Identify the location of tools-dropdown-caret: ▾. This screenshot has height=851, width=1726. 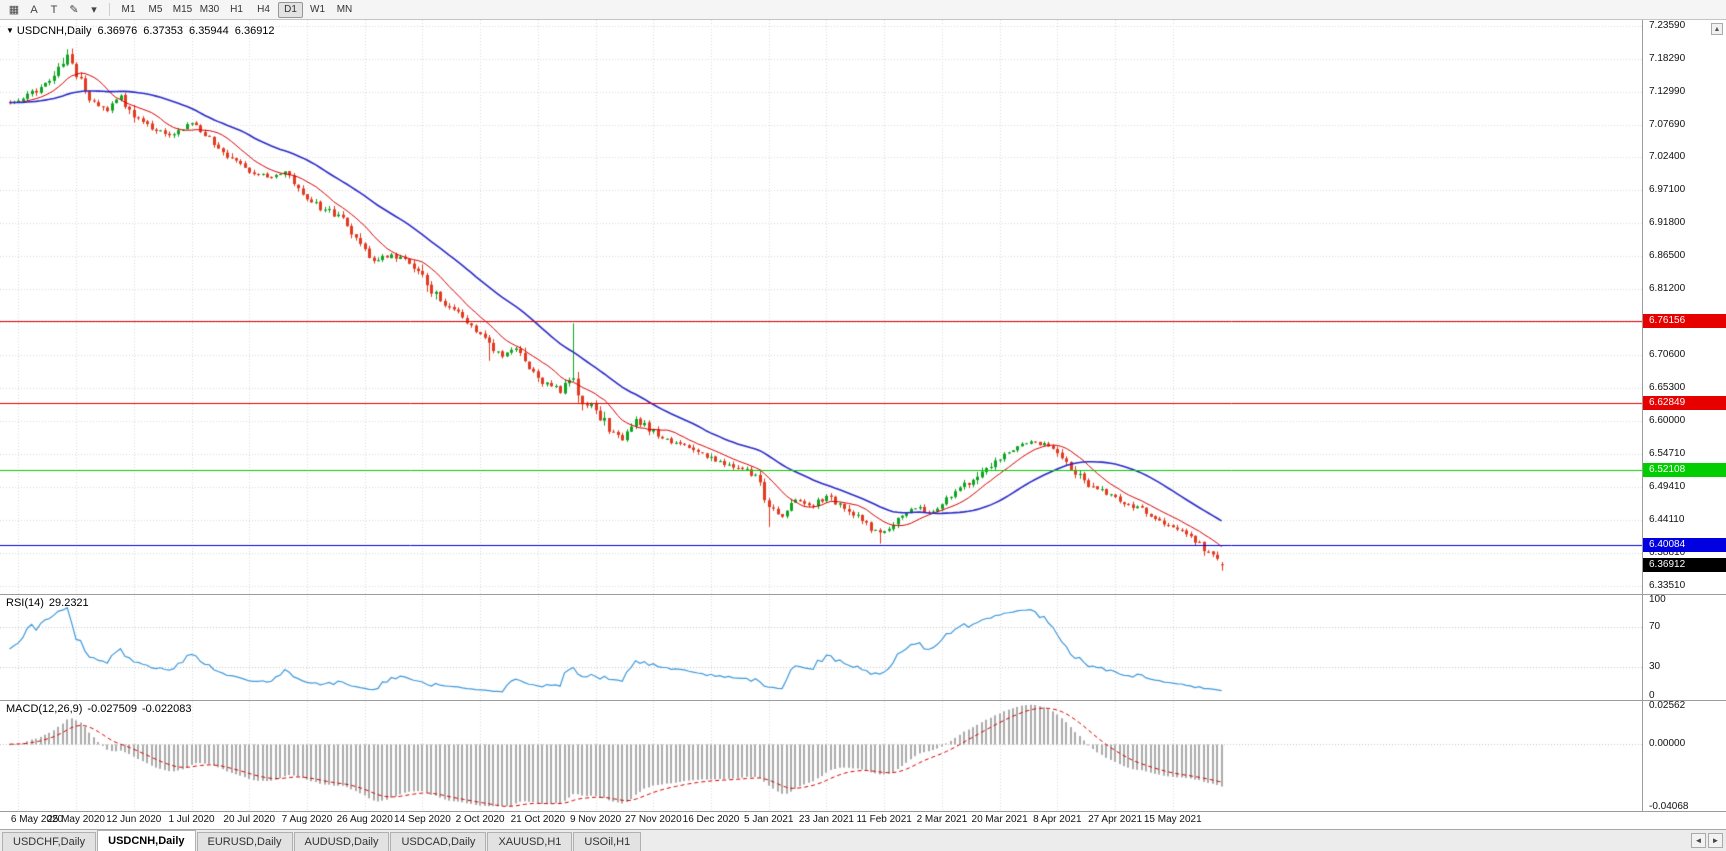
(94, 10).